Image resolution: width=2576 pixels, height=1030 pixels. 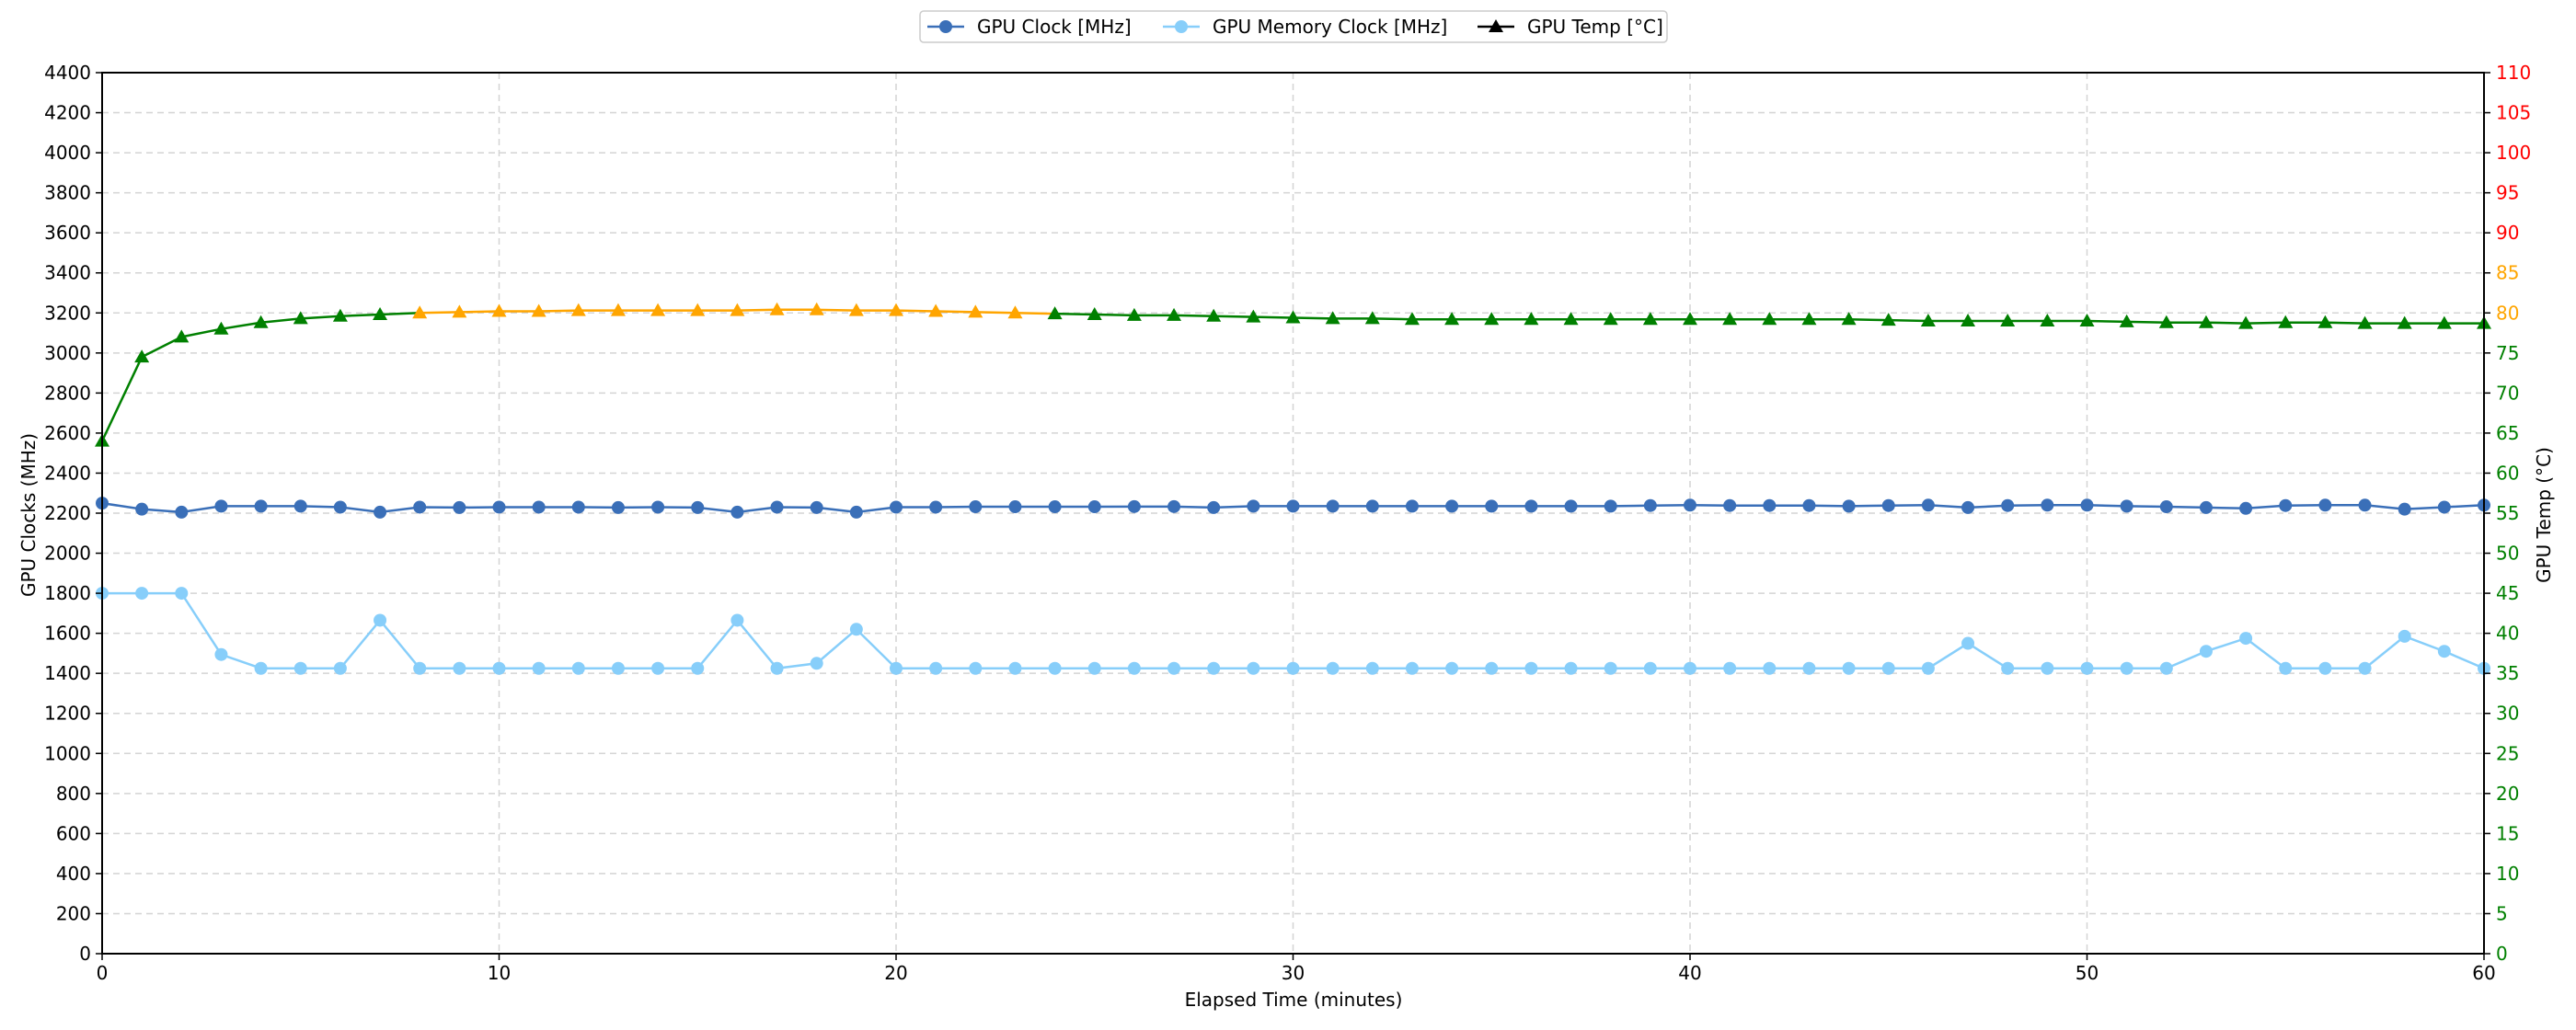 What do you see at coordinates (85, 954) in the screenshot?
I see `y-left-tick-label: 0` at bounding box center [85, 954].